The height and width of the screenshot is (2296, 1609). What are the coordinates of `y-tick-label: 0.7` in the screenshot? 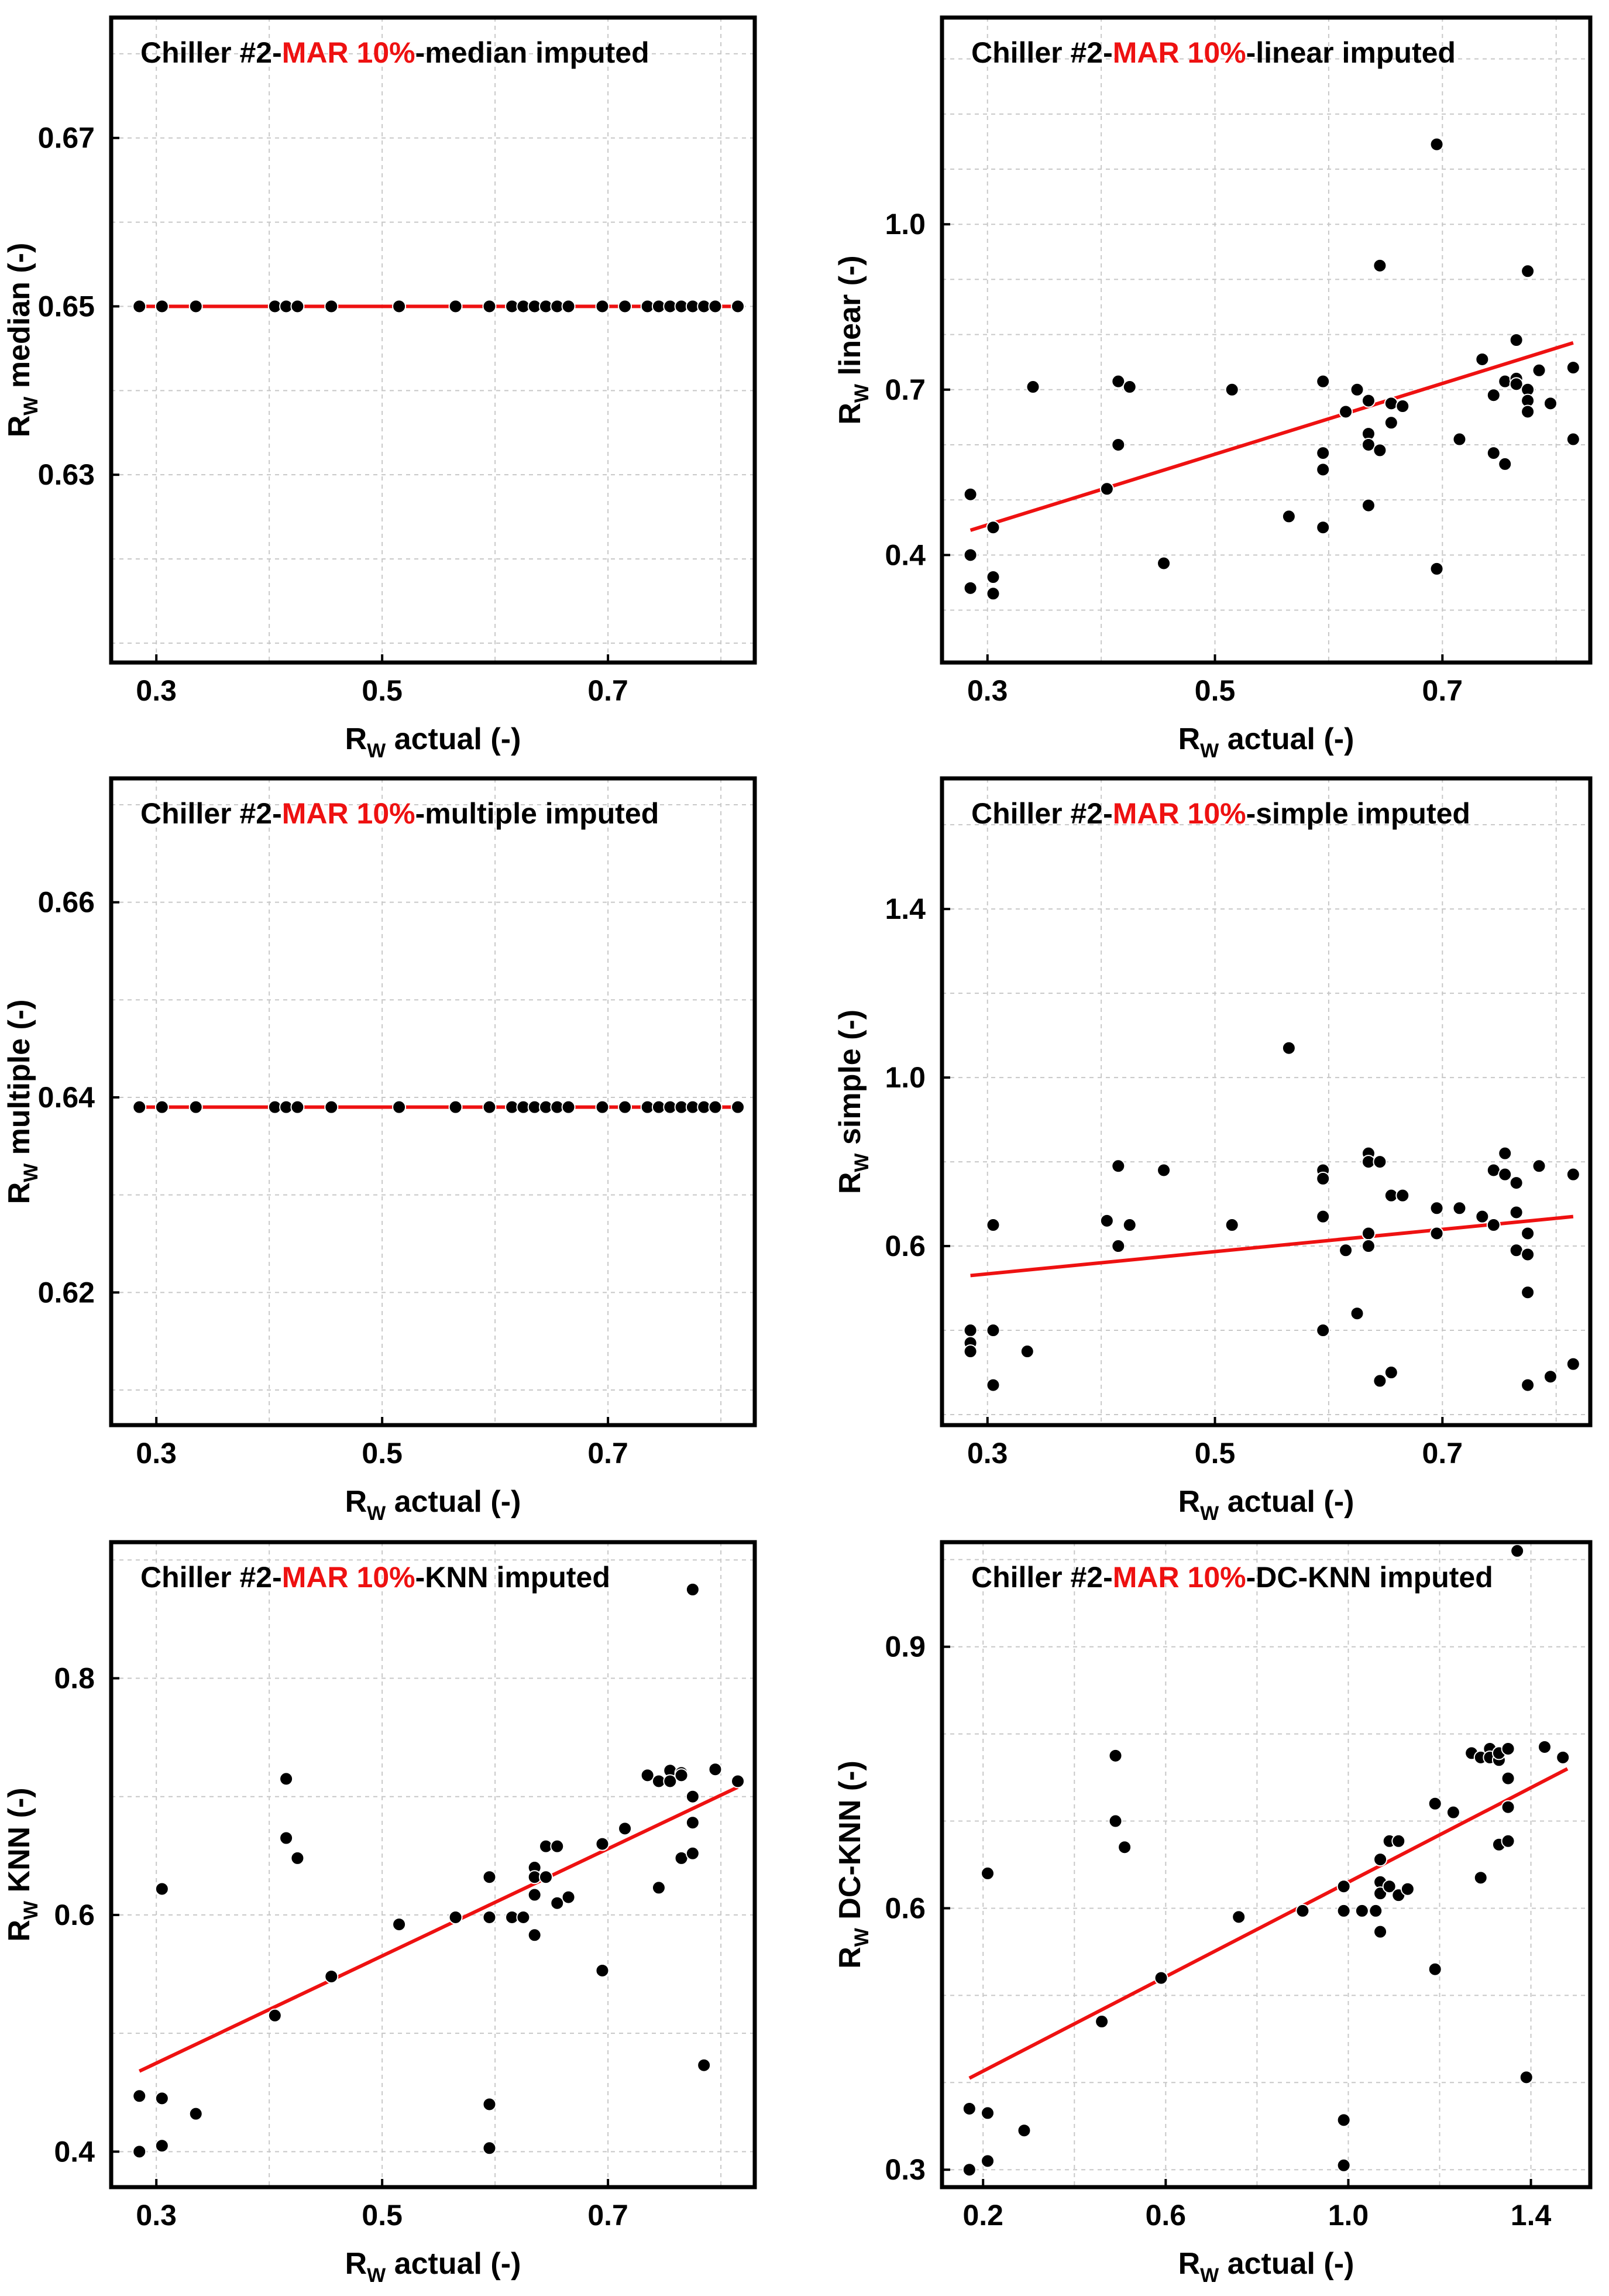 It's located at (906, 389).